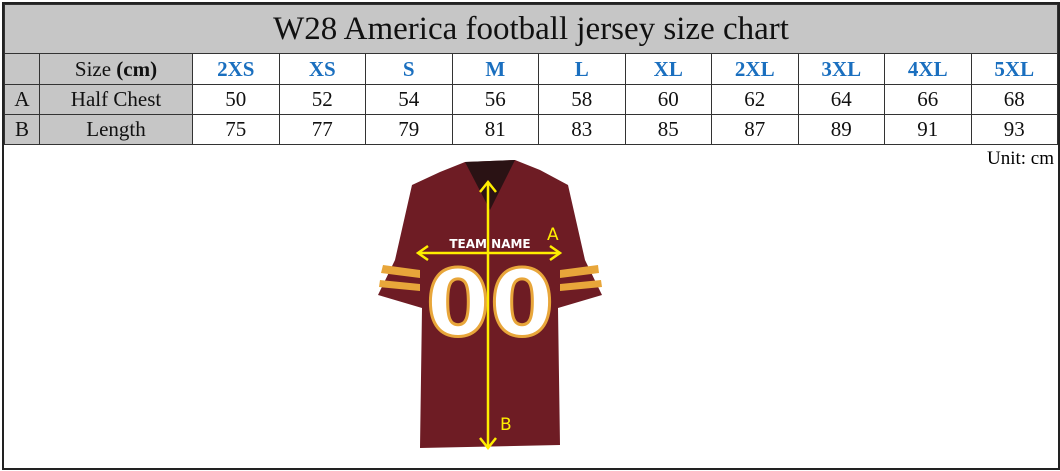 This screenshot has height=471, width=1060. What do you see at coordinates (22, 69) in the screenshot?
I see `corner-cell` at bounding box center [22, 69].